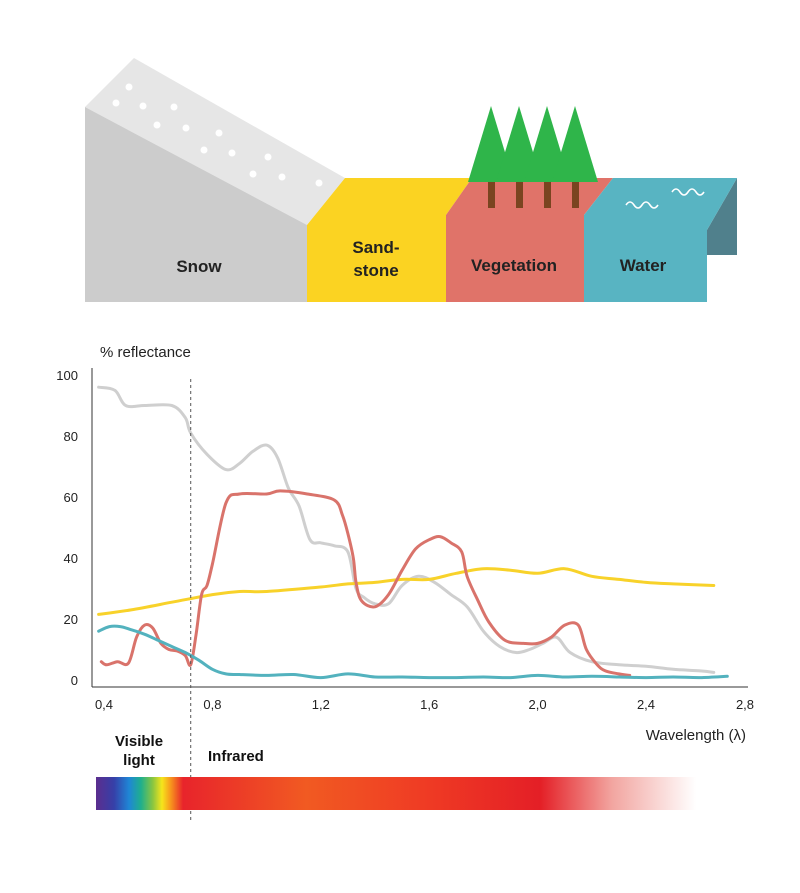 The image size is (800, 893). I want to click on x-tick-label: 2,8, so click(745, 704).